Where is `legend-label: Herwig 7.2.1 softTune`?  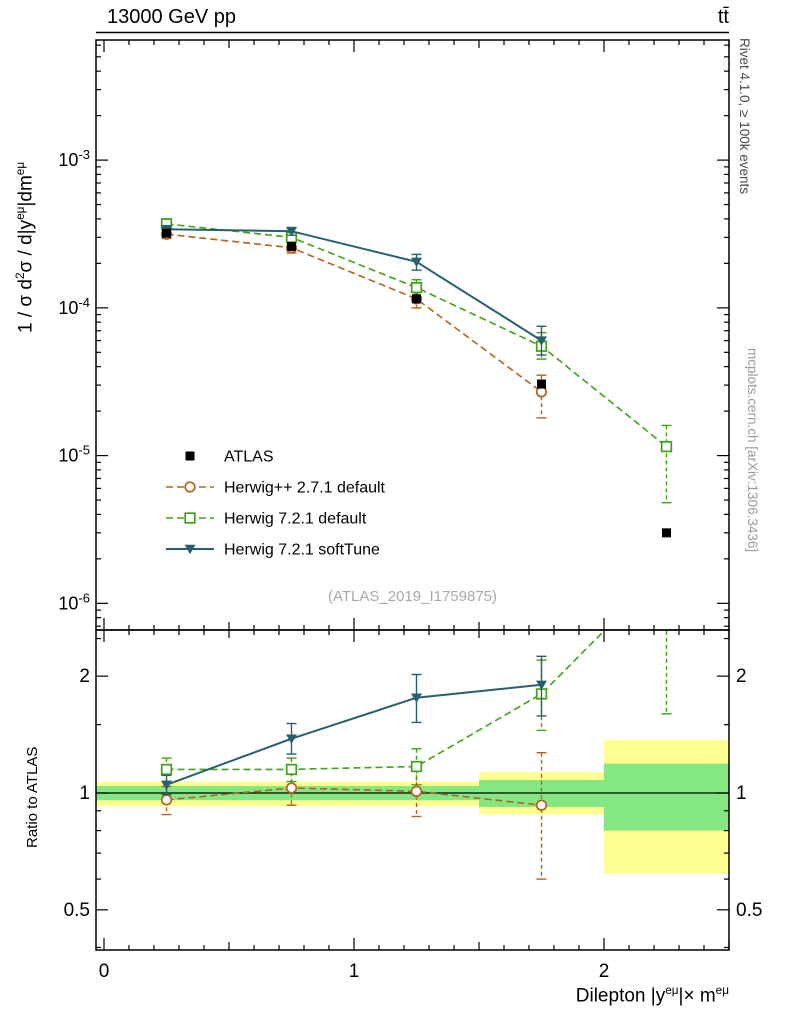
legend-label: Herwig 7.2.1 softTune is located at coordinates (302, 550).